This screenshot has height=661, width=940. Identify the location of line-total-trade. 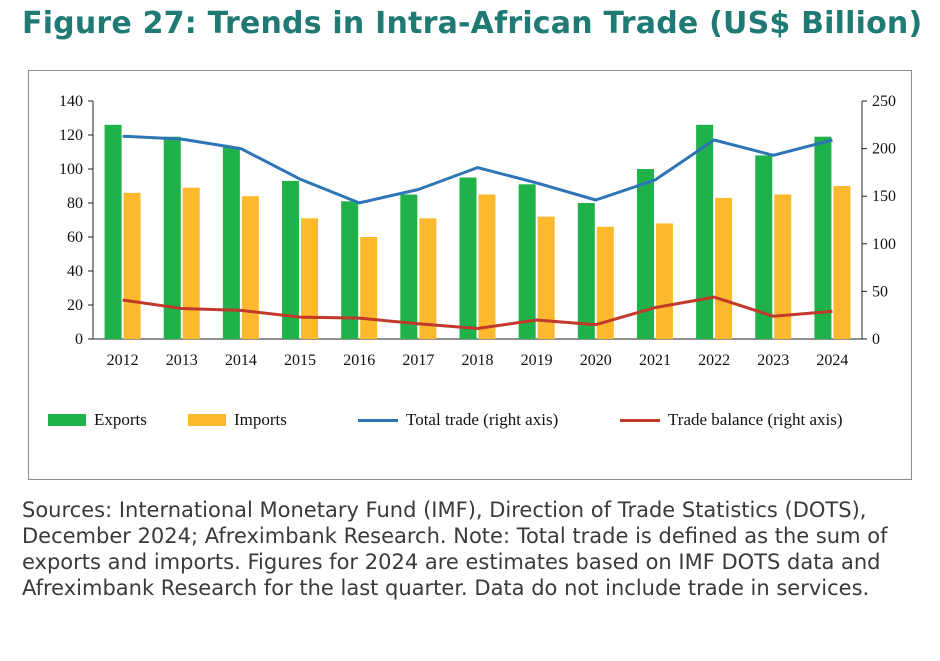
(477, 169).